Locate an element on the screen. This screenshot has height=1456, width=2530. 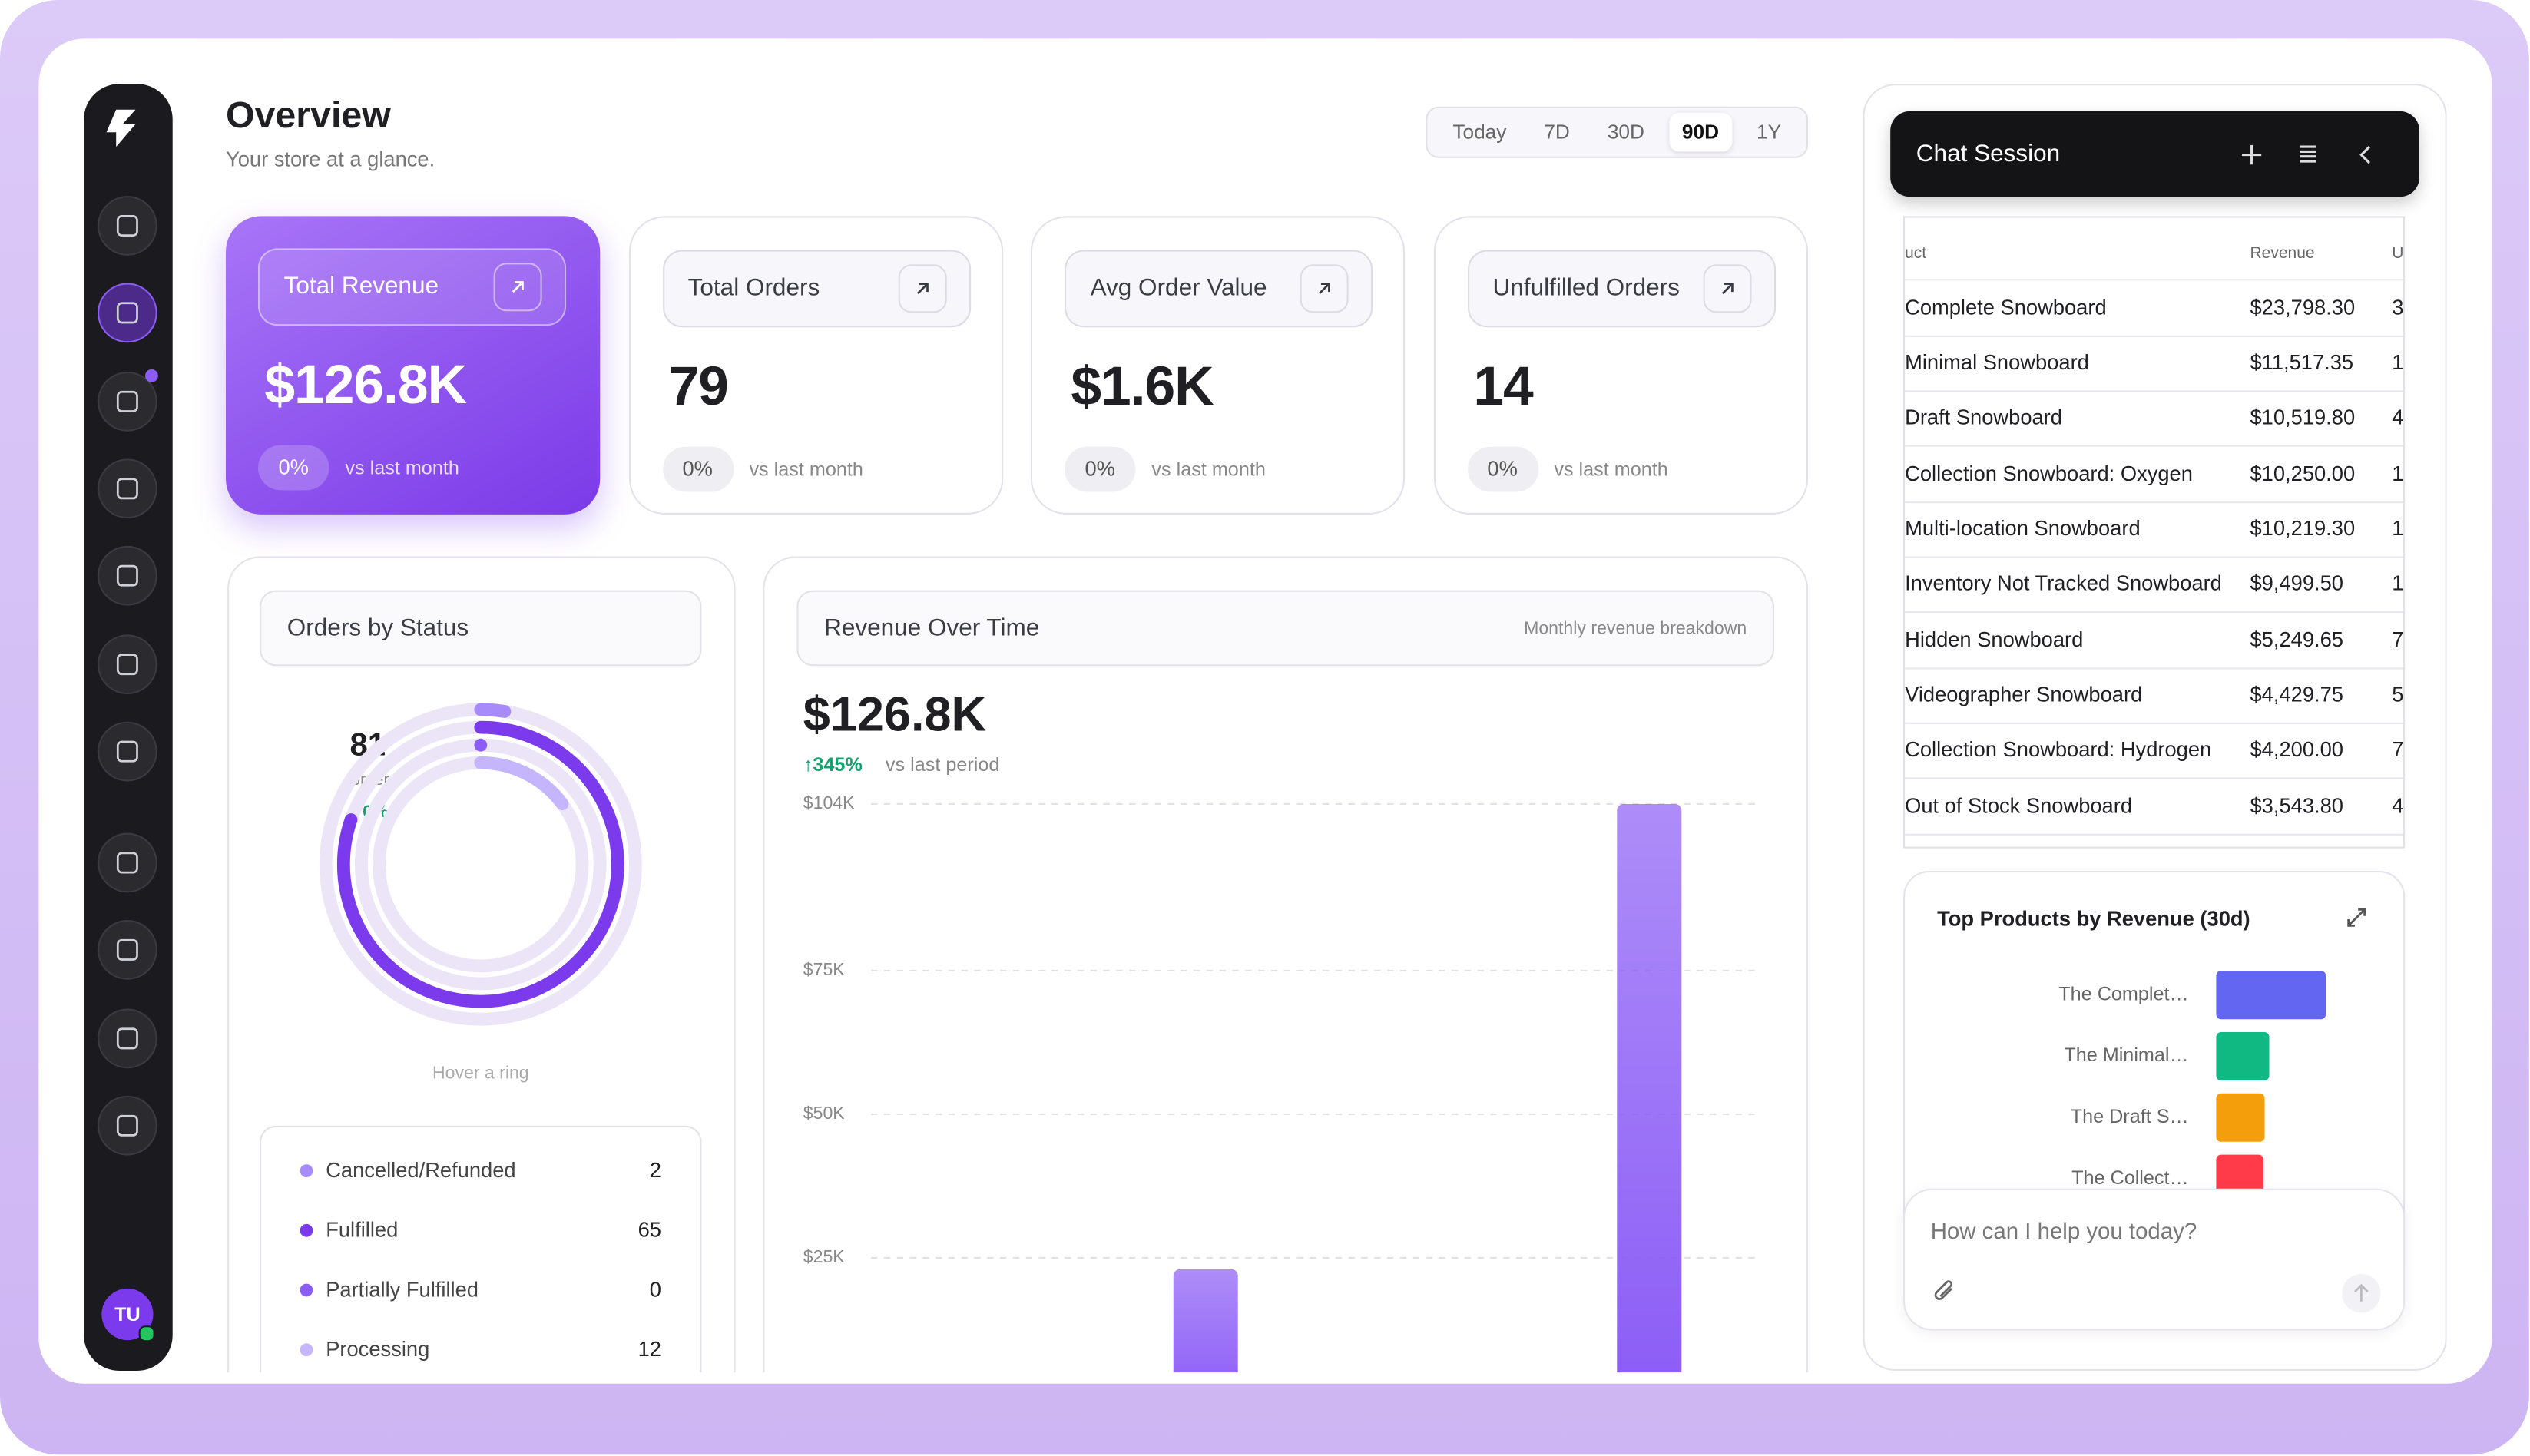
chart-subtitle: Monthly revenue breakdown is located at coordinates (1635, 629).